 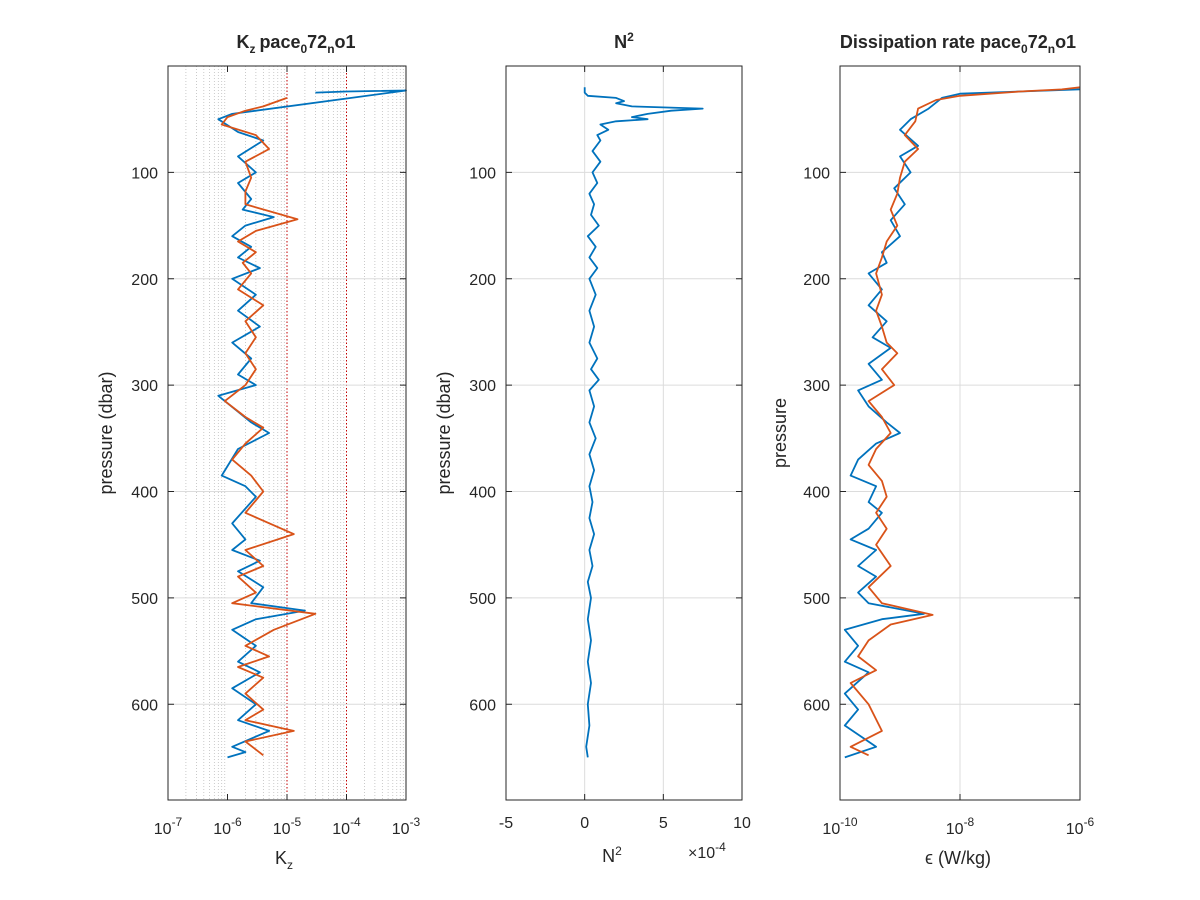 I want to click on dissipation-x-tick-label: 10⁻⁸, so click(x=960, y=826).